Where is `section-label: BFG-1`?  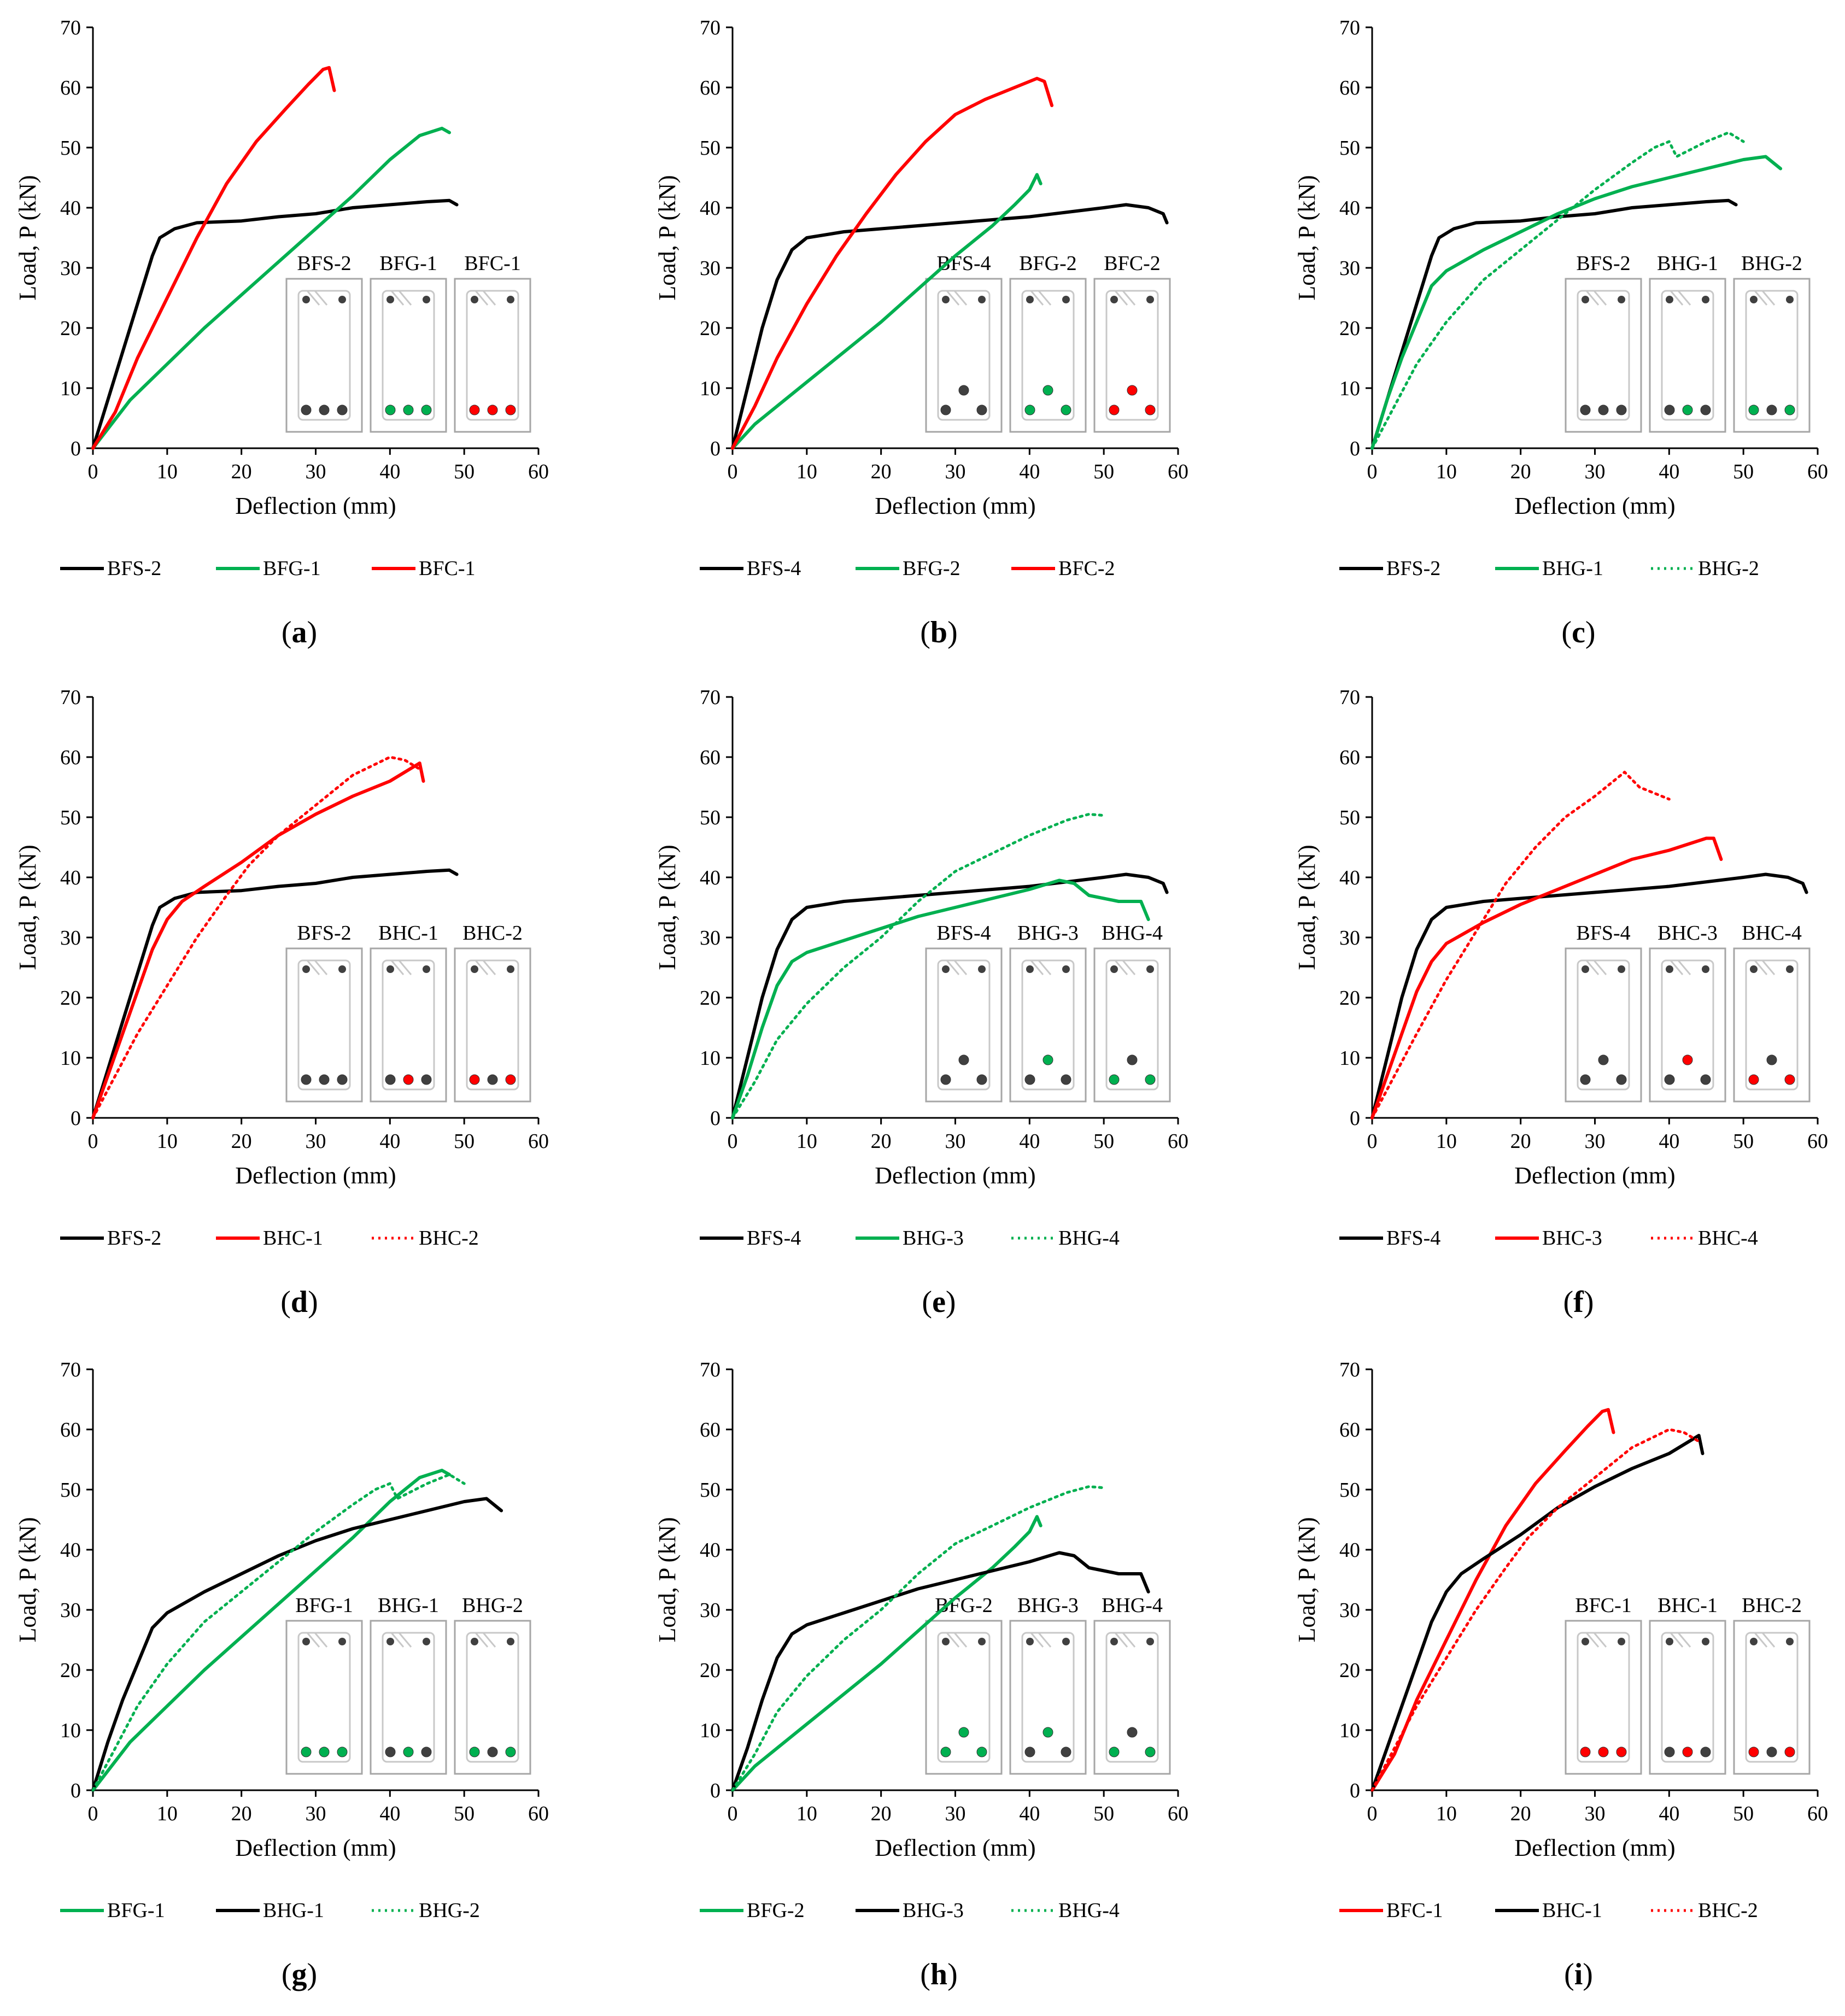 section-label: BFG-1 is located at coordinates (408, 263).